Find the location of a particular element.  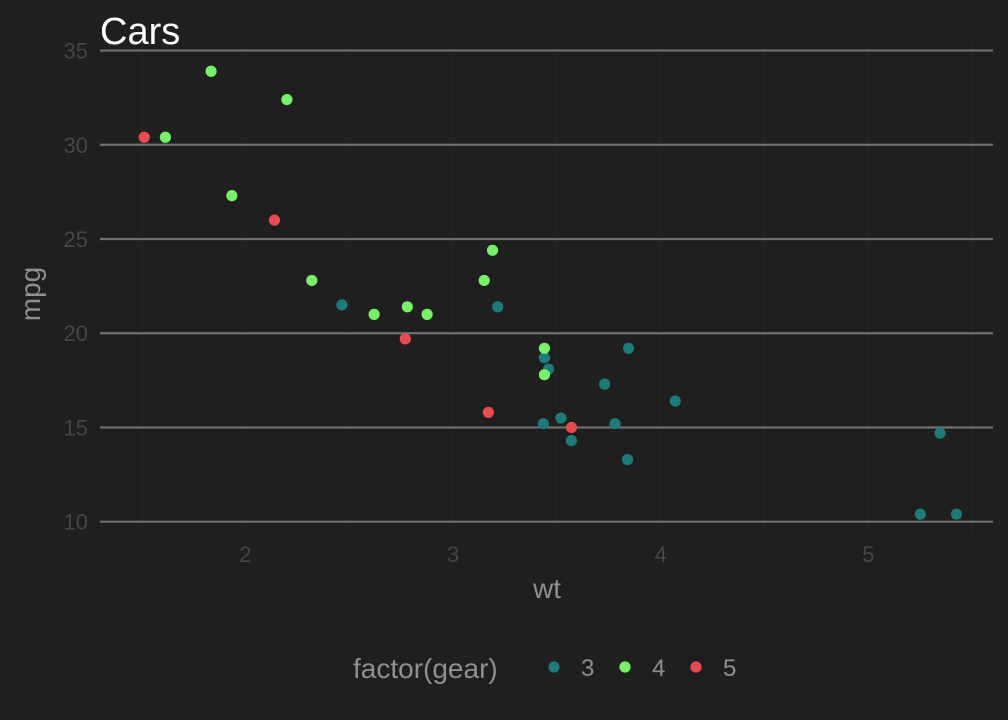

legend: factor(gear) 3 4 5 is located at coordinates (544, 668).